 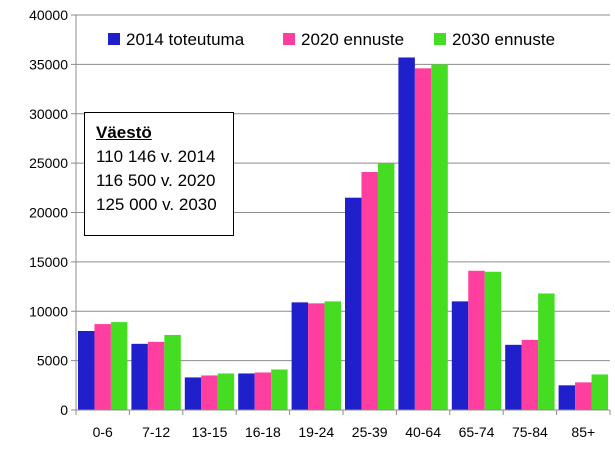 I want to click on x-tick-label: 7-12, so click(x=156, y=432).